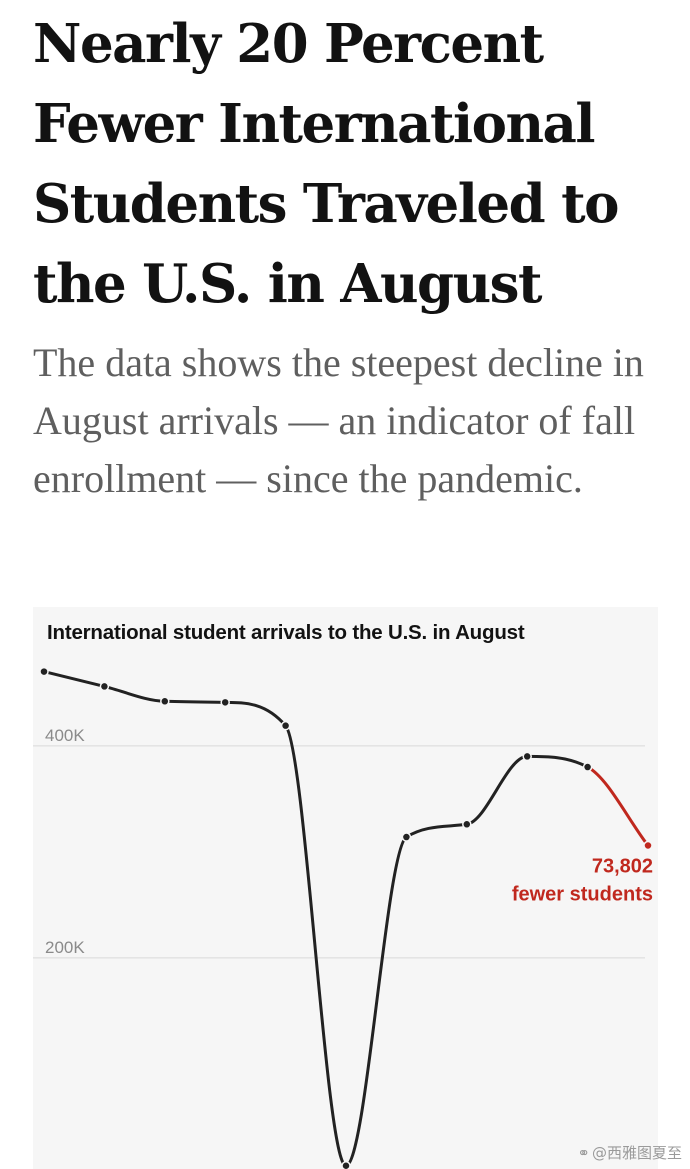 The height and width of the screenshot is (1169, 690). Describe the element at coordinates (636, 1153) in the screenshot. I see `watermark-text: @西雅图夏至` at that location.